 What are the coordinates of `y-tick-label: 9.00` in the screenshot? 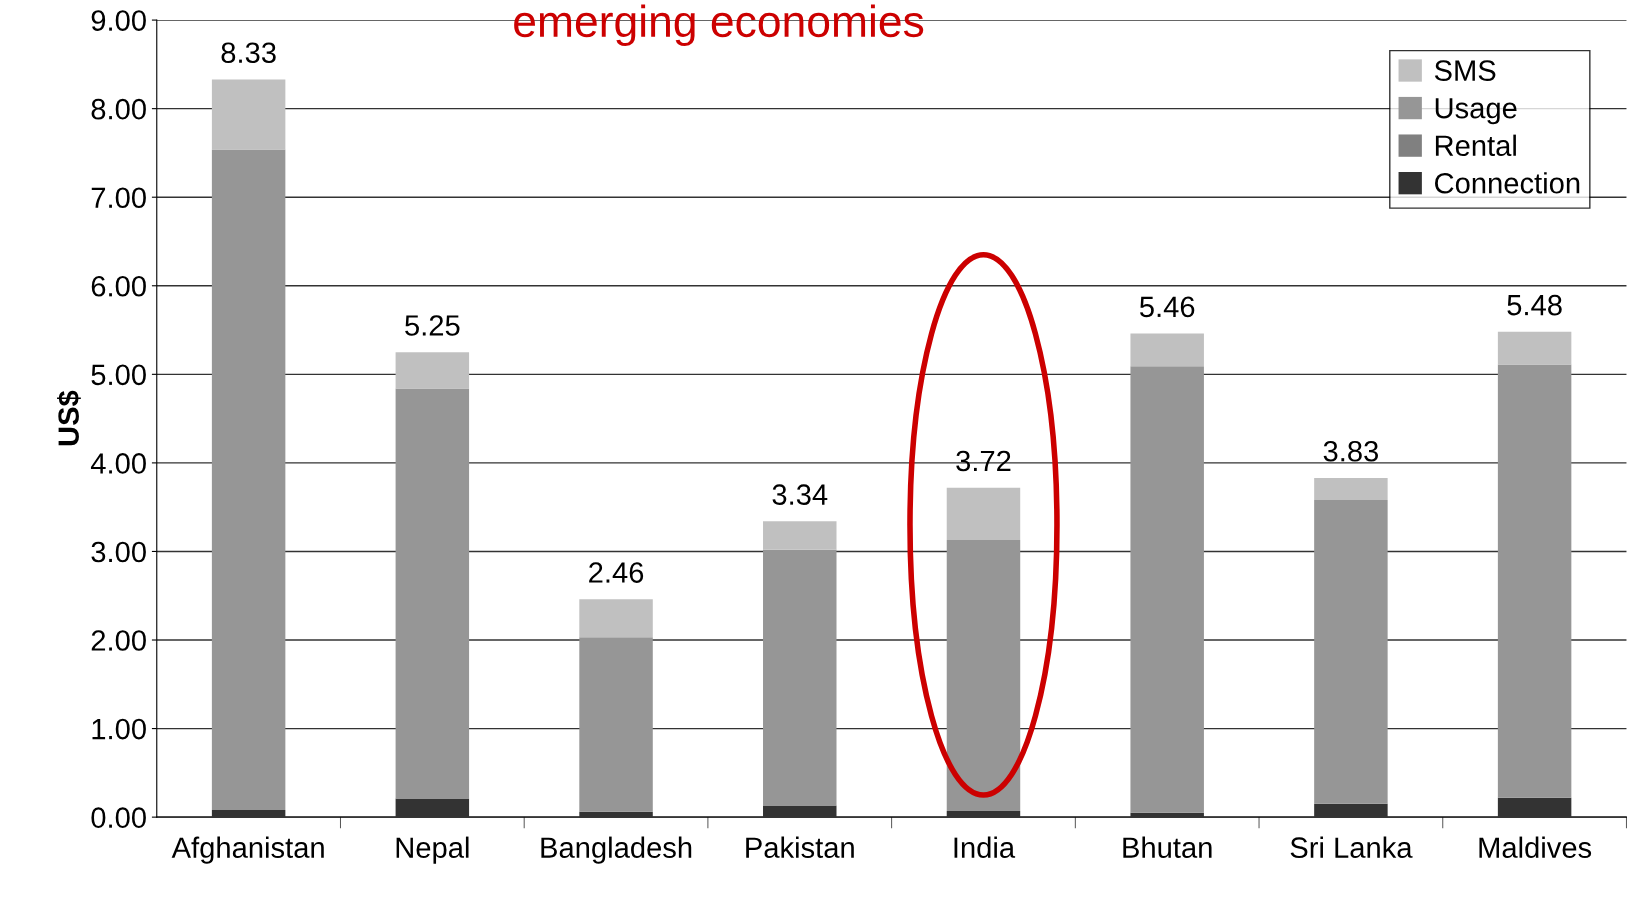 It's located at (118, 20).